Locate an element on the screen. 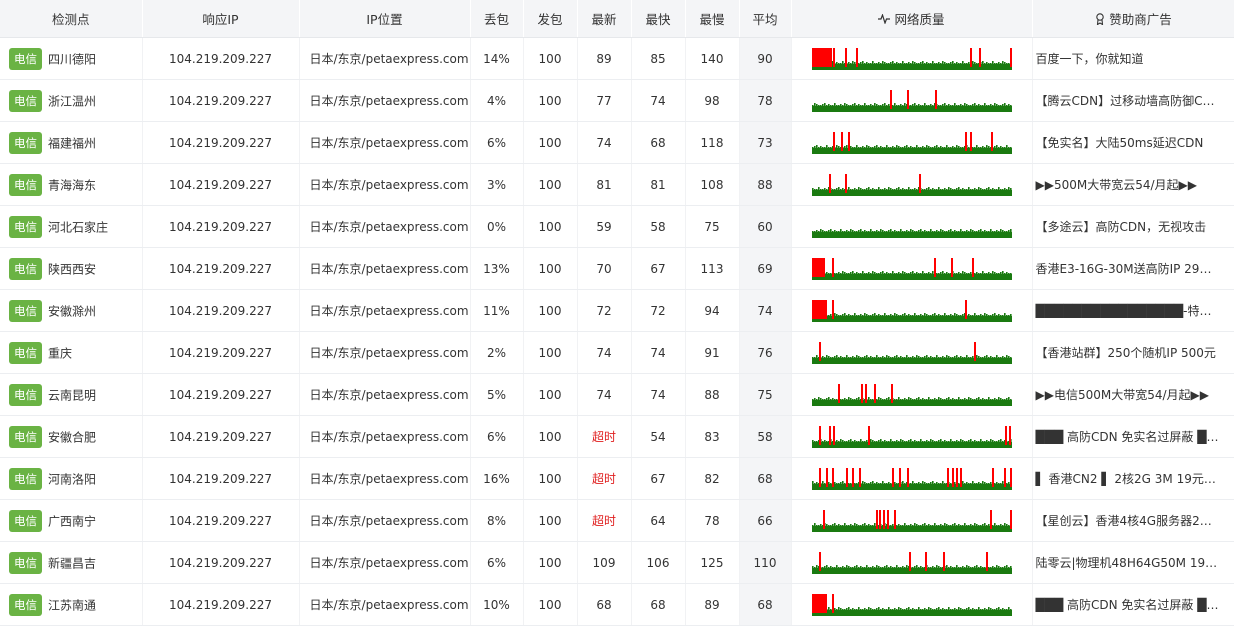 This screenshot has height=626, width=1234. point-cell: 电信 广西南宁 is located at coordinates (71, 520).